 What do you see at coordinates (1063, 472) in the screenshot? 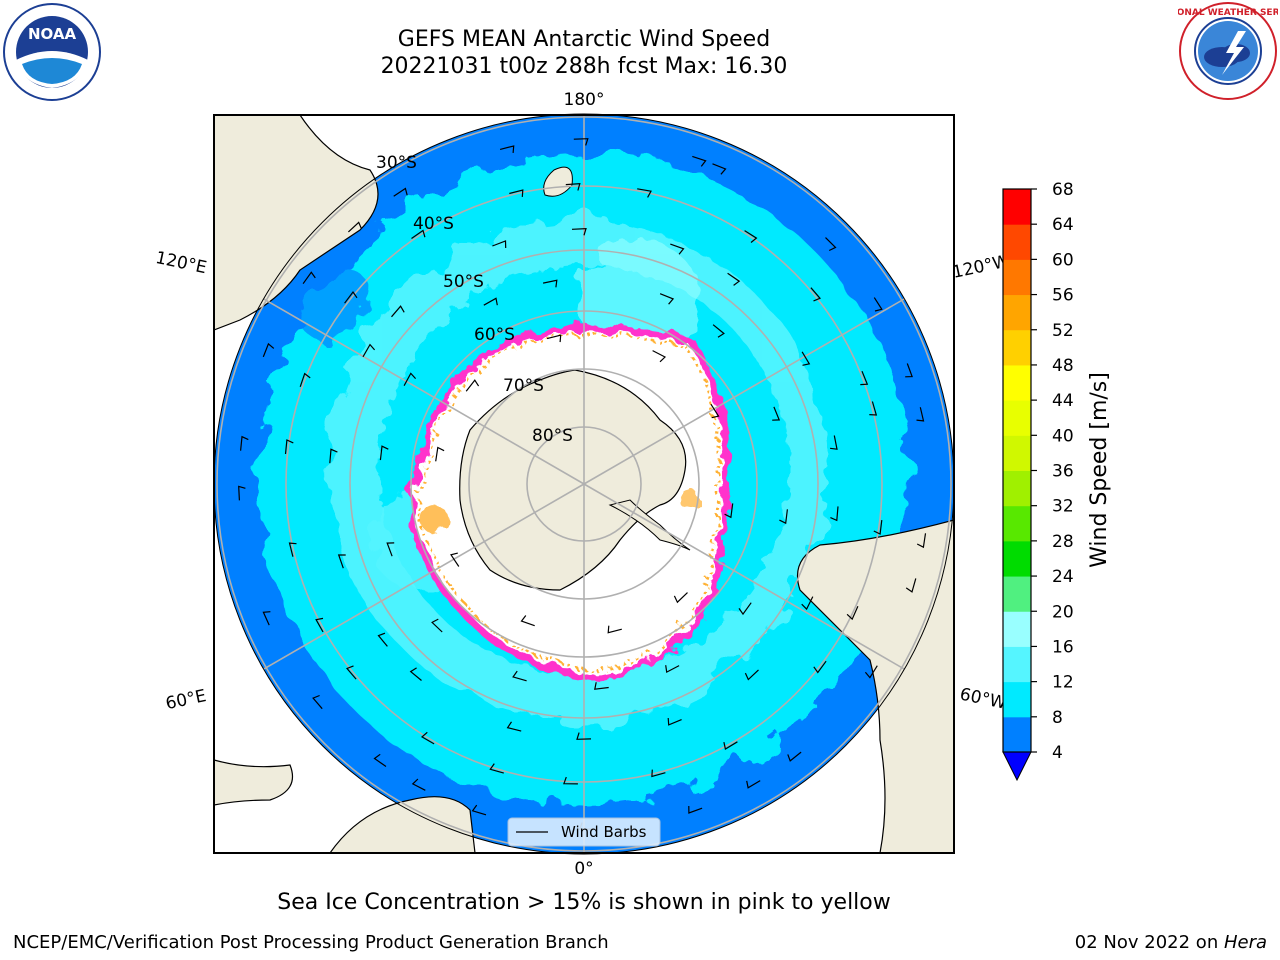
I see `colorbar-tick-label: 36` at bounding box center [1063, 472].